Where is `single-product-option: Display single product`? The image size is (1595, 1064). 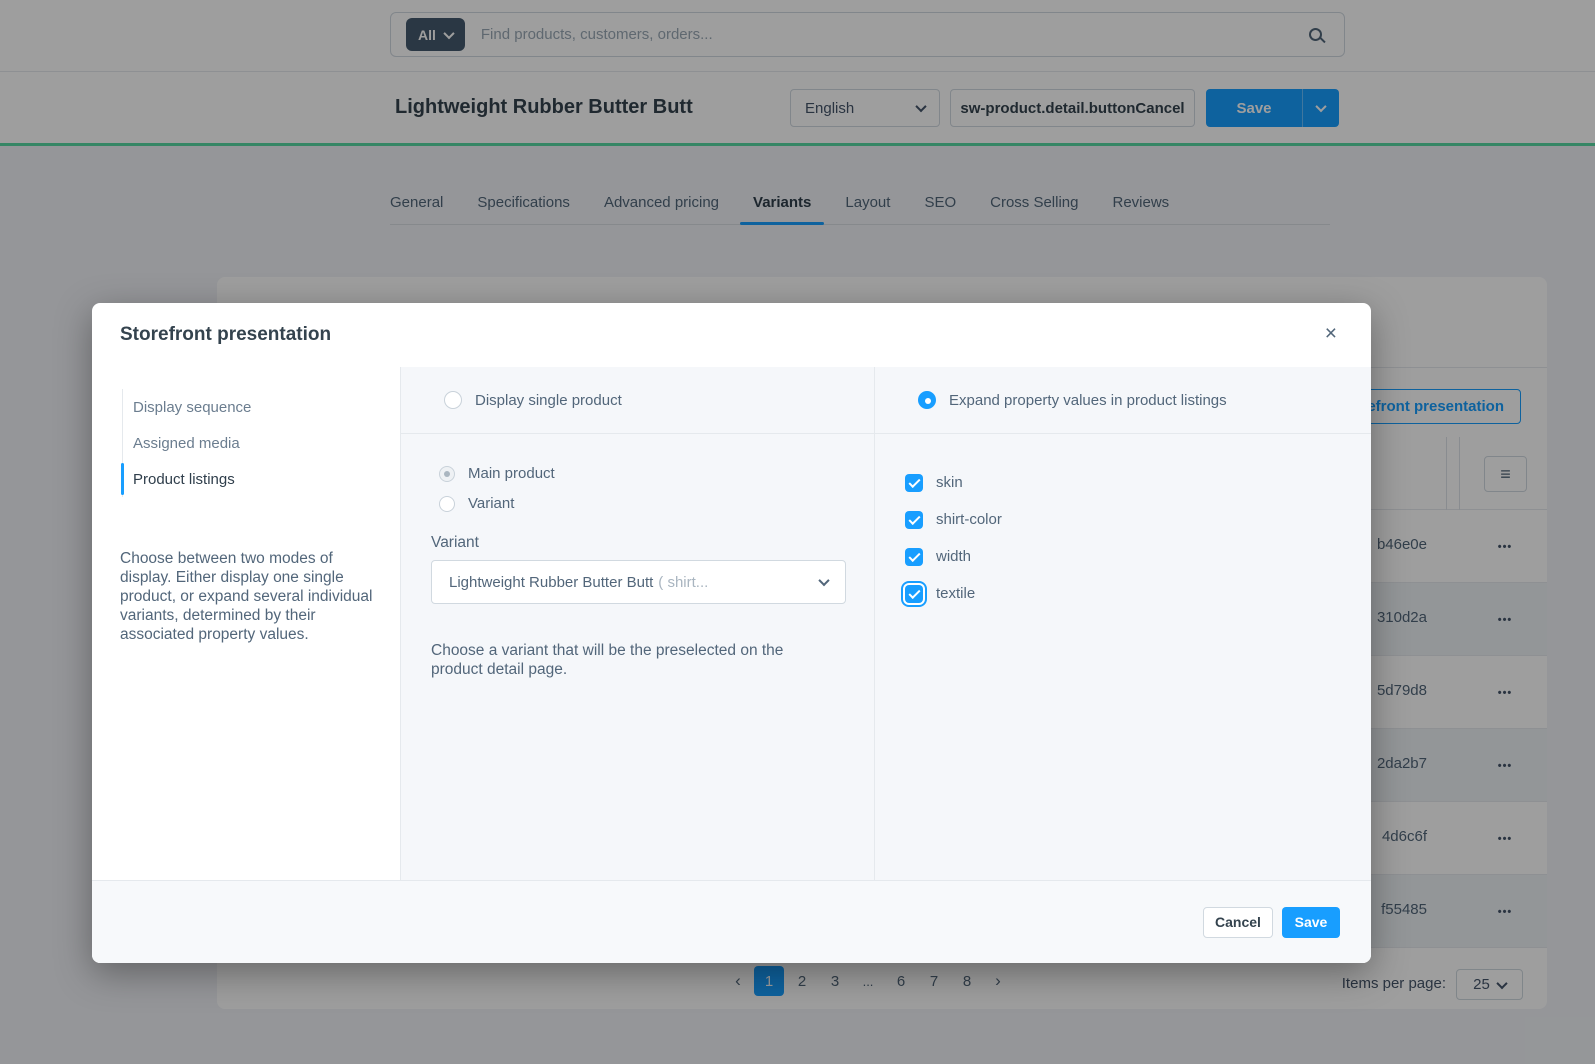 single-product-option: Display single product is located at coordinates (637, 400).